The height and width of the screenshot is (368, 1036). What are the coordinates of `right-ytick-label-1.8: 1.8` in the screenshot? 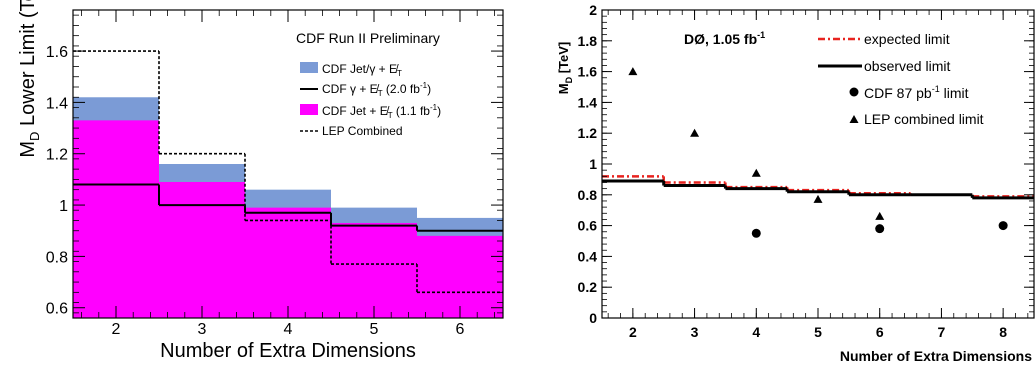 It's located at (588, 41).